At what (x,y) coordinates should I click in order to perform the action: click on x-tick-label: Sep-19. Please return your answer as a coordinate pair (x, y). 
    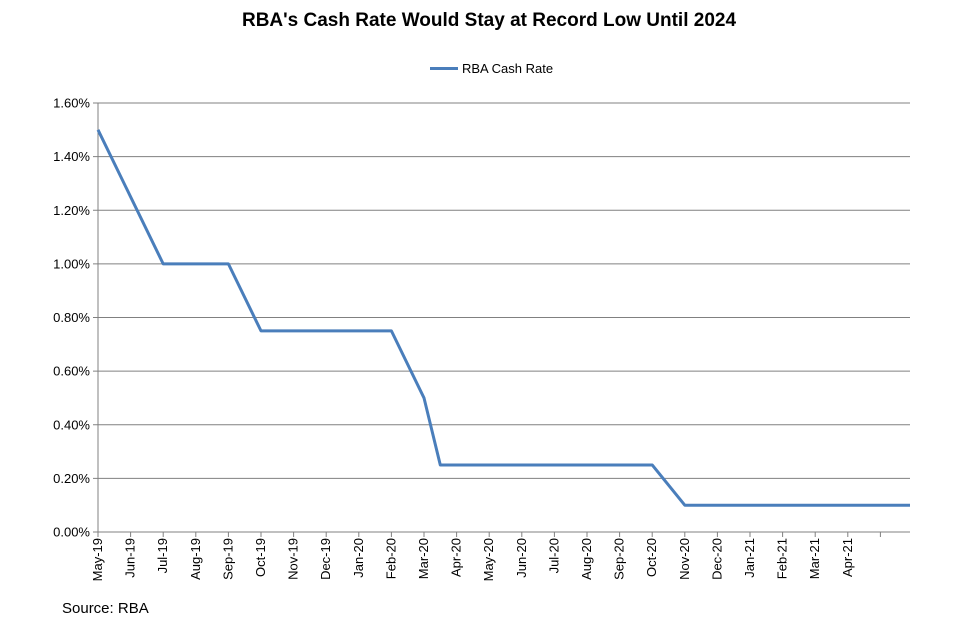
    Looking at the image, I should click on (227, 559).